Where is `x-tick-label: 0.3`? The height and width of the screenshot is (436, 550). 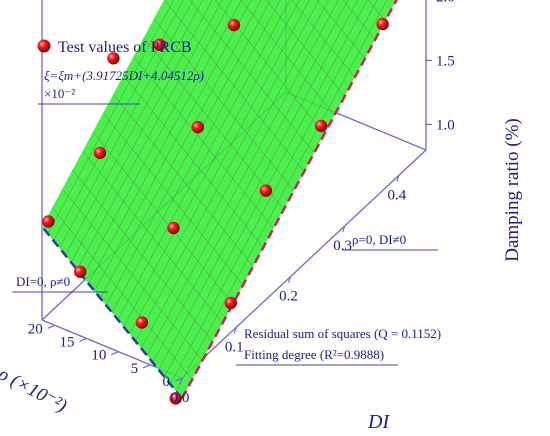 x-tick-label: 0.3 is located at coordinates (342, 246).